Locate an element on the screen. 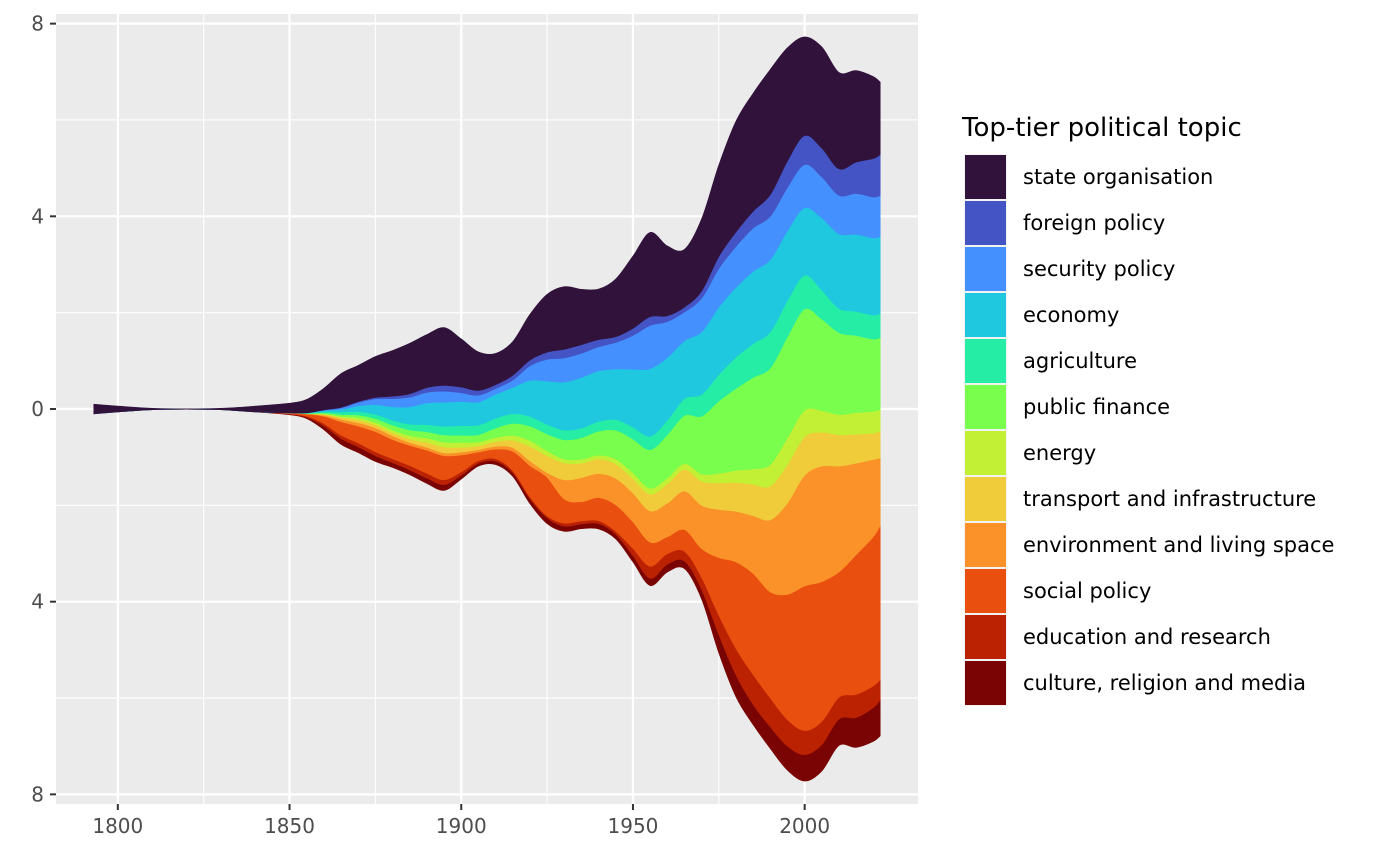  legend-title: Top-tier political topic is located at coordinates (1101, 128).